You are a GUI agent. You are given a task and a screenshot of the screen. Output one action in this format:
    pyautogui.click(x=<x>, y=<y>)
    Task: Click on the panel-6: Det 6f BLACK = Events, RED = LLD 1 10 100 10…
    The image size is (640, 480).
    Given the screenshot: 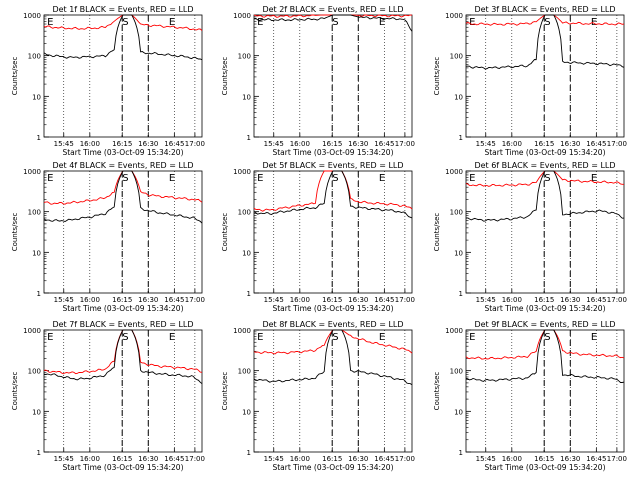 What is the action you would take?
    pyautogui.click(x=530, y=237)
    